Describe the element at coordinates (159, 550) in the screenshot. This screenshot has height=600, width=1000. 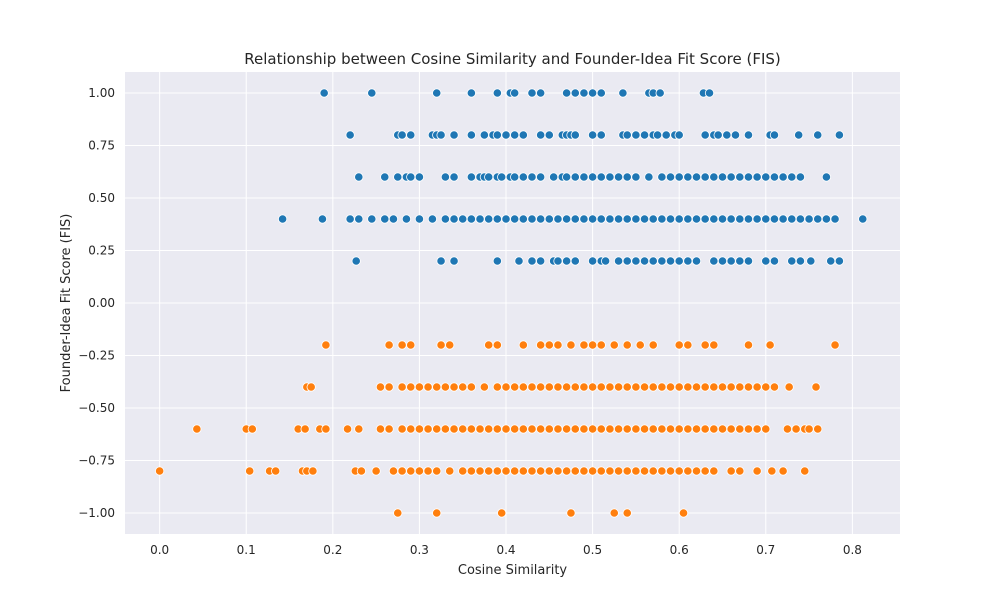
I see `x-tick-label: 0.0` at that location.